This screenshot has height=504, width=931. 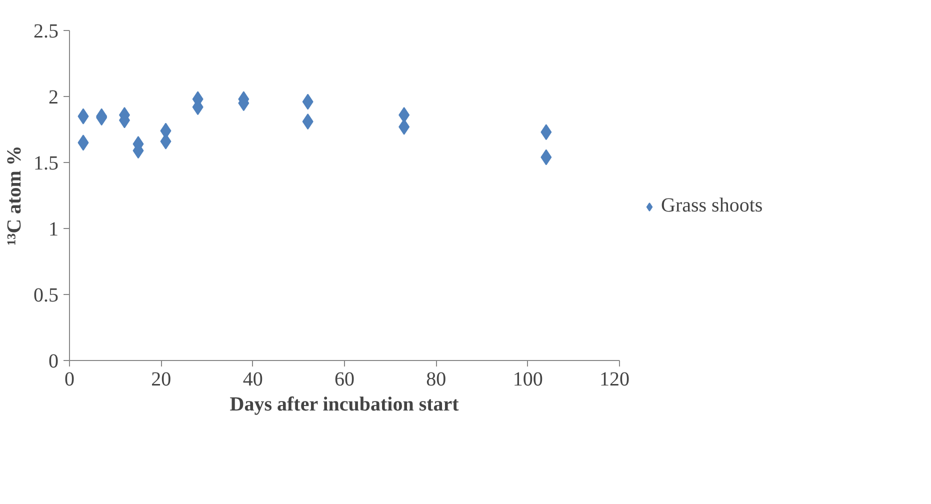 What do you see at coordinates (712, 206) in the screenshot?
I see `legend-label: Grass shoots` at bounding box center [712, 206].